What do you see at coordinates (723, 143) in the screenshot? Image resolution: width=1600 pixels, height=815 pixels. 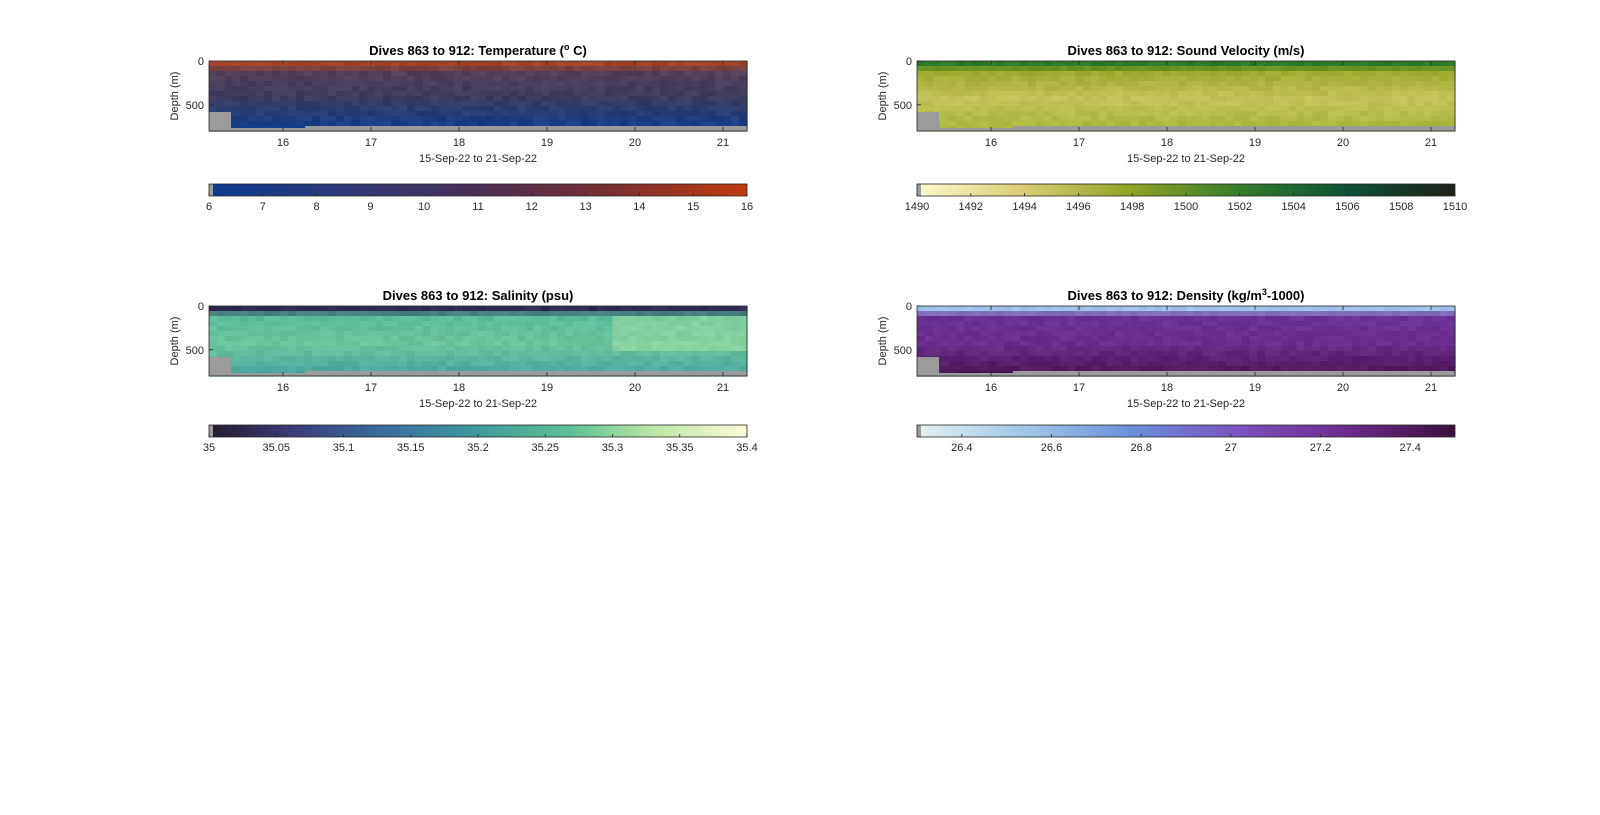 I see `temperature-x-tick-label: 21` at bounding box center [723, 143].